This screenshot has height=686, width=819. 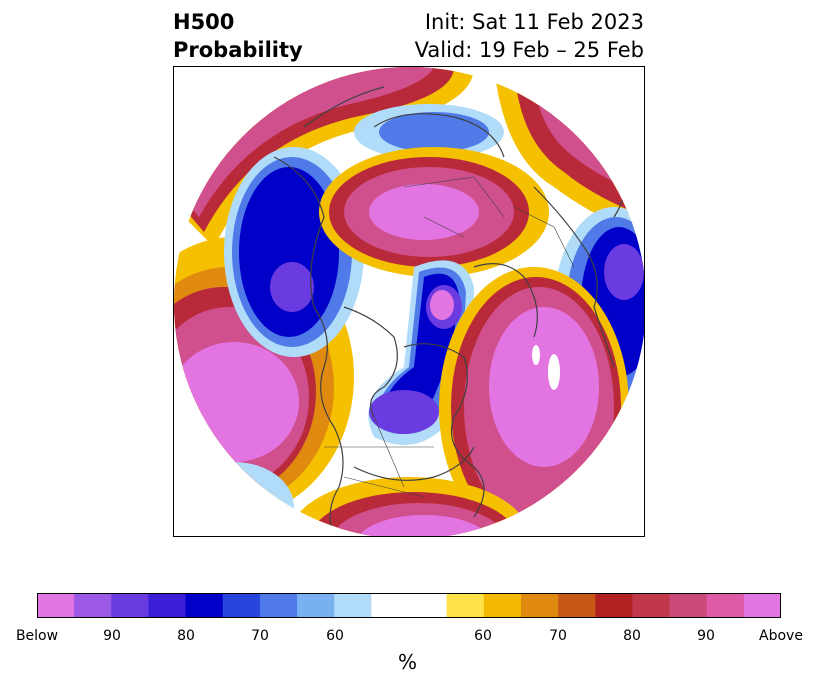 What do you see at coordinates (204, 22) in the screenshot?
I see `title-variable: H500` at bounding box center [204, 22].